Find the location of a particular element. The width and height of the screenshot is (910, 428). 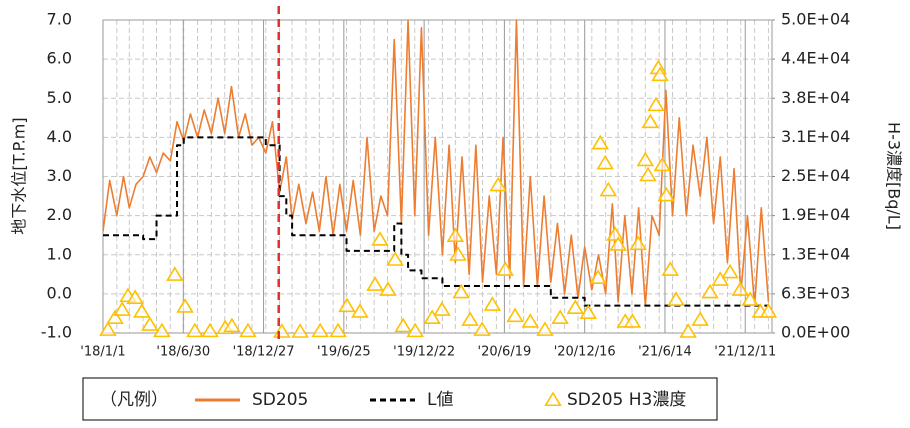

y-tick-label: 1.0 is located at coordinates (59, 253).